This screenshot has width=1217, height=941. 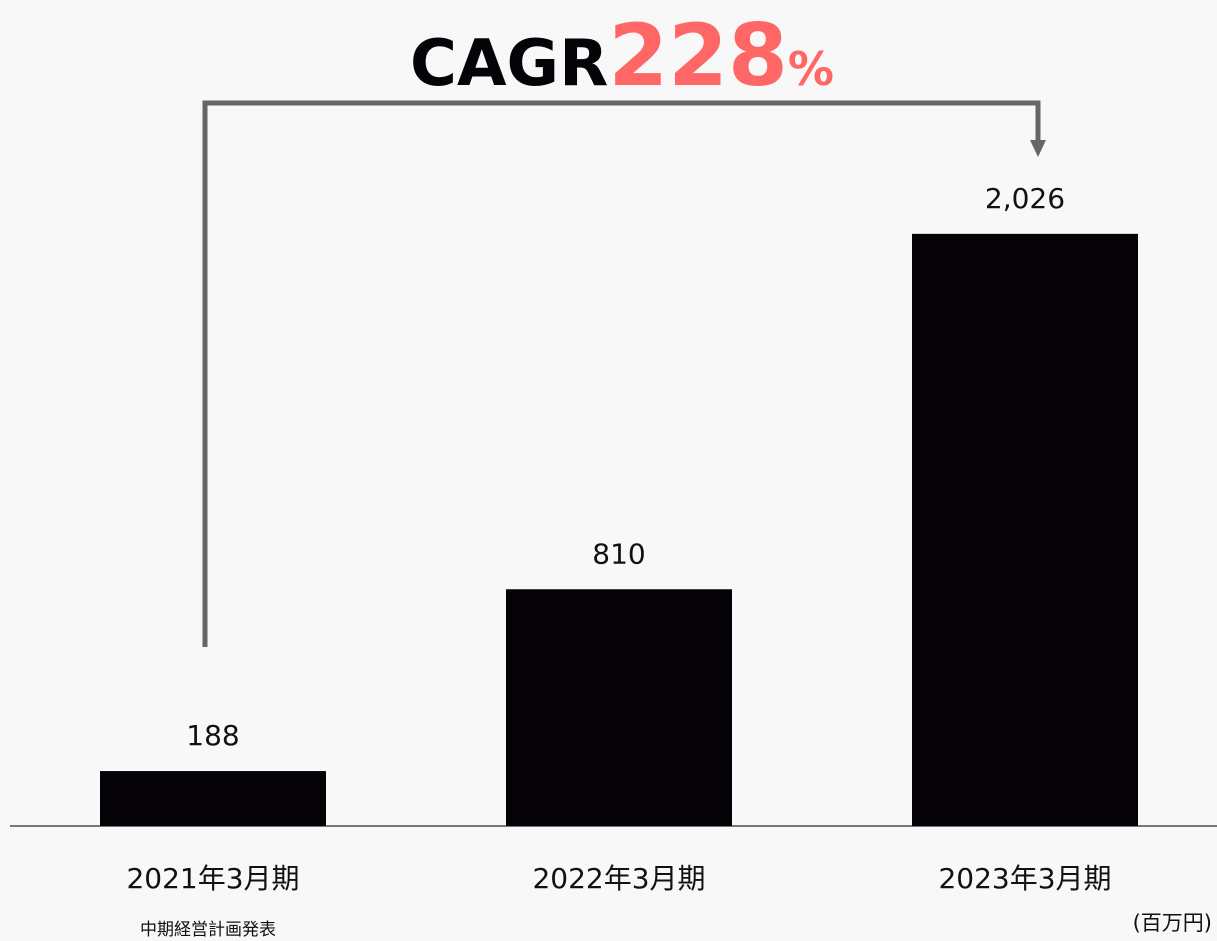 I want to click on title-unit: %, so click(x=811, y=69).